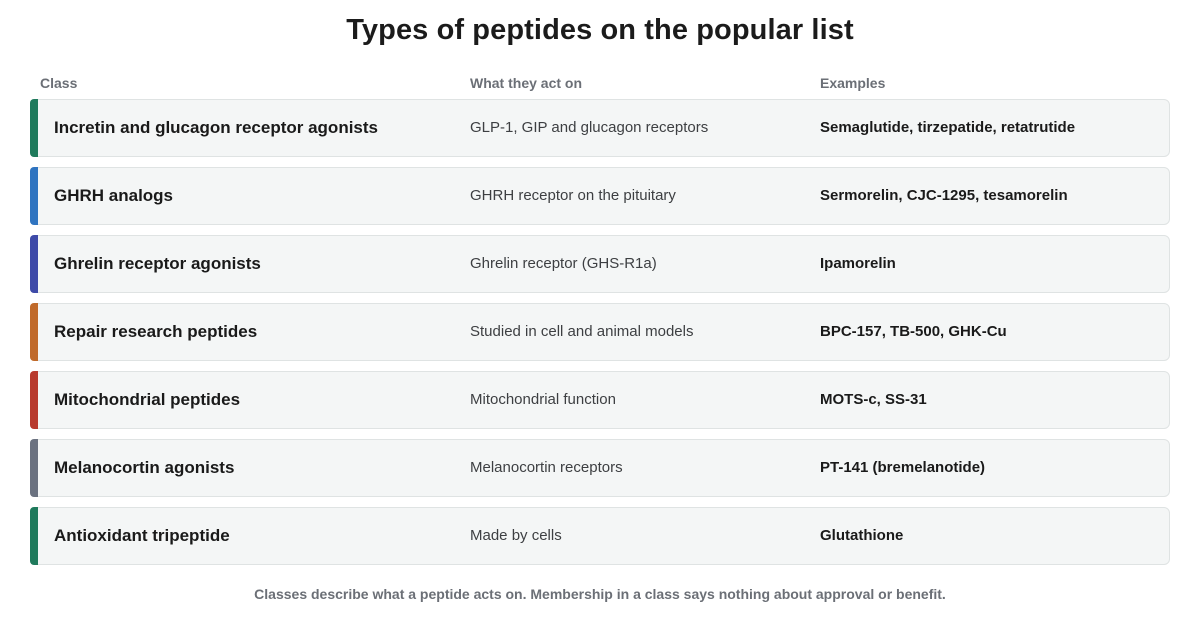 The width and height of the screenshot is (1200, 620). I want to click on acts-on-text: GHRH receptor on the pituitary, so click(573, 195).